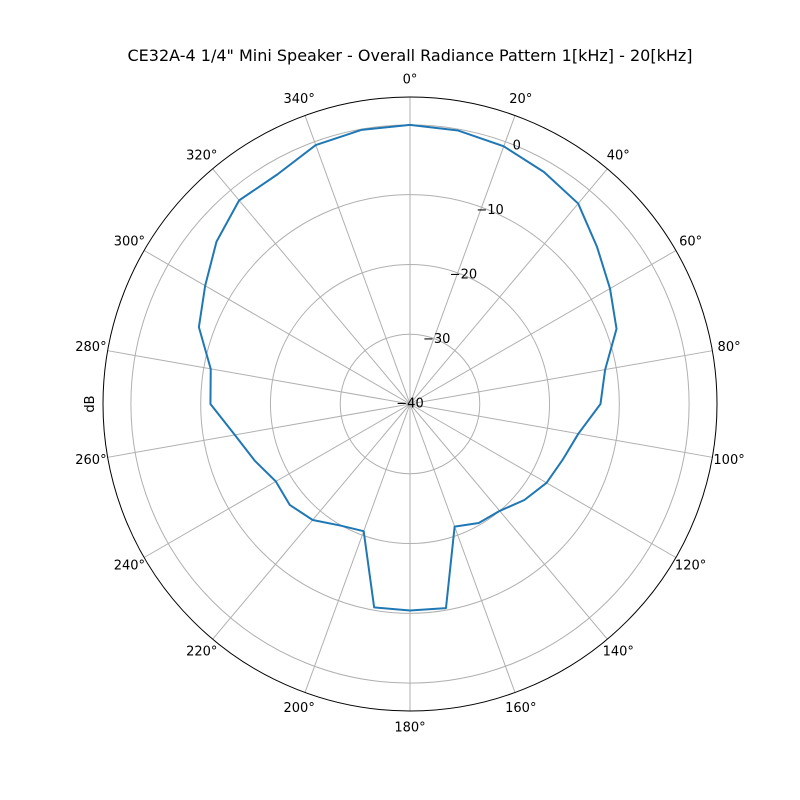 The width and height of the screenshot is (800, 800). Describe the element at coordinates (299, 708) in the screenshot. I see `angle-tick-label-200: 200°` at that location.